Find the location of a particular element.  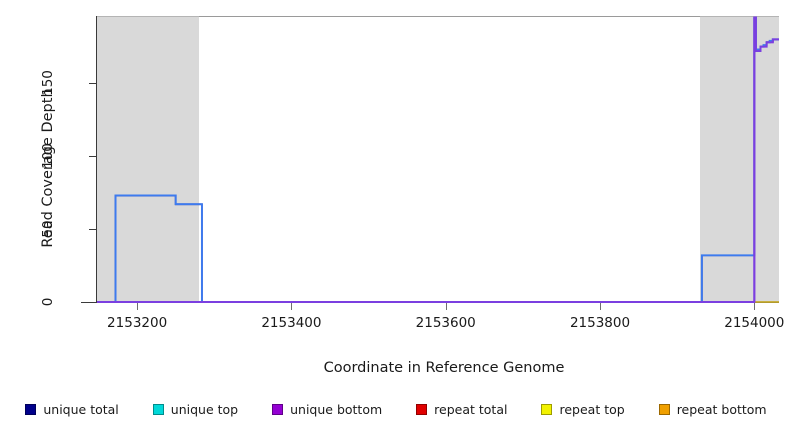

legend-item-unique-total: unique total is located at coordinates (72, 409).